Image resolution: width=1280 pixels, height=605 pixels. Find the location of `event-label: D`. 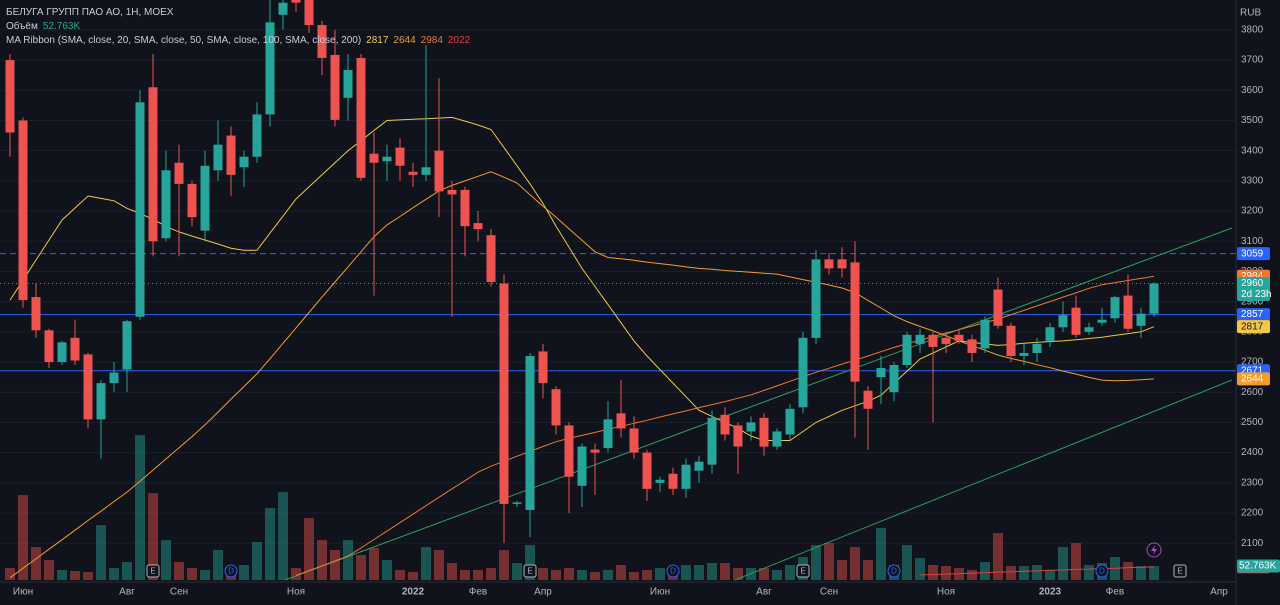

event-label: D is located at coordinates (1102, 571).